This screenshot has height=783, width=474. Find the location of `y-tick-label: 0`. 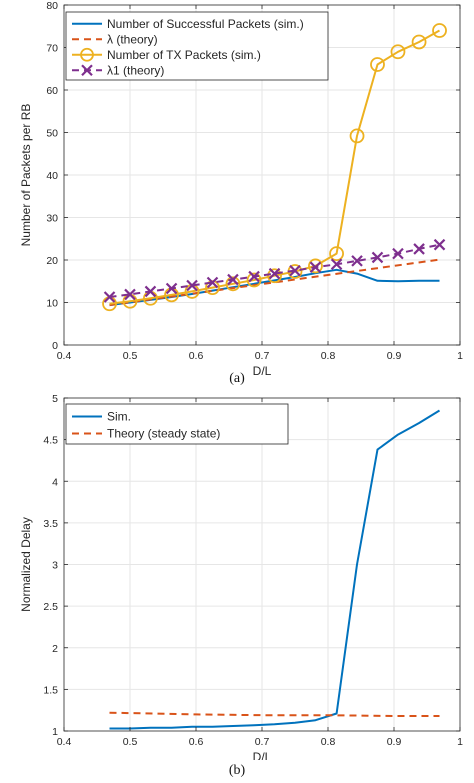

y-tick-label: 0 is located at coordinates (55, 346).